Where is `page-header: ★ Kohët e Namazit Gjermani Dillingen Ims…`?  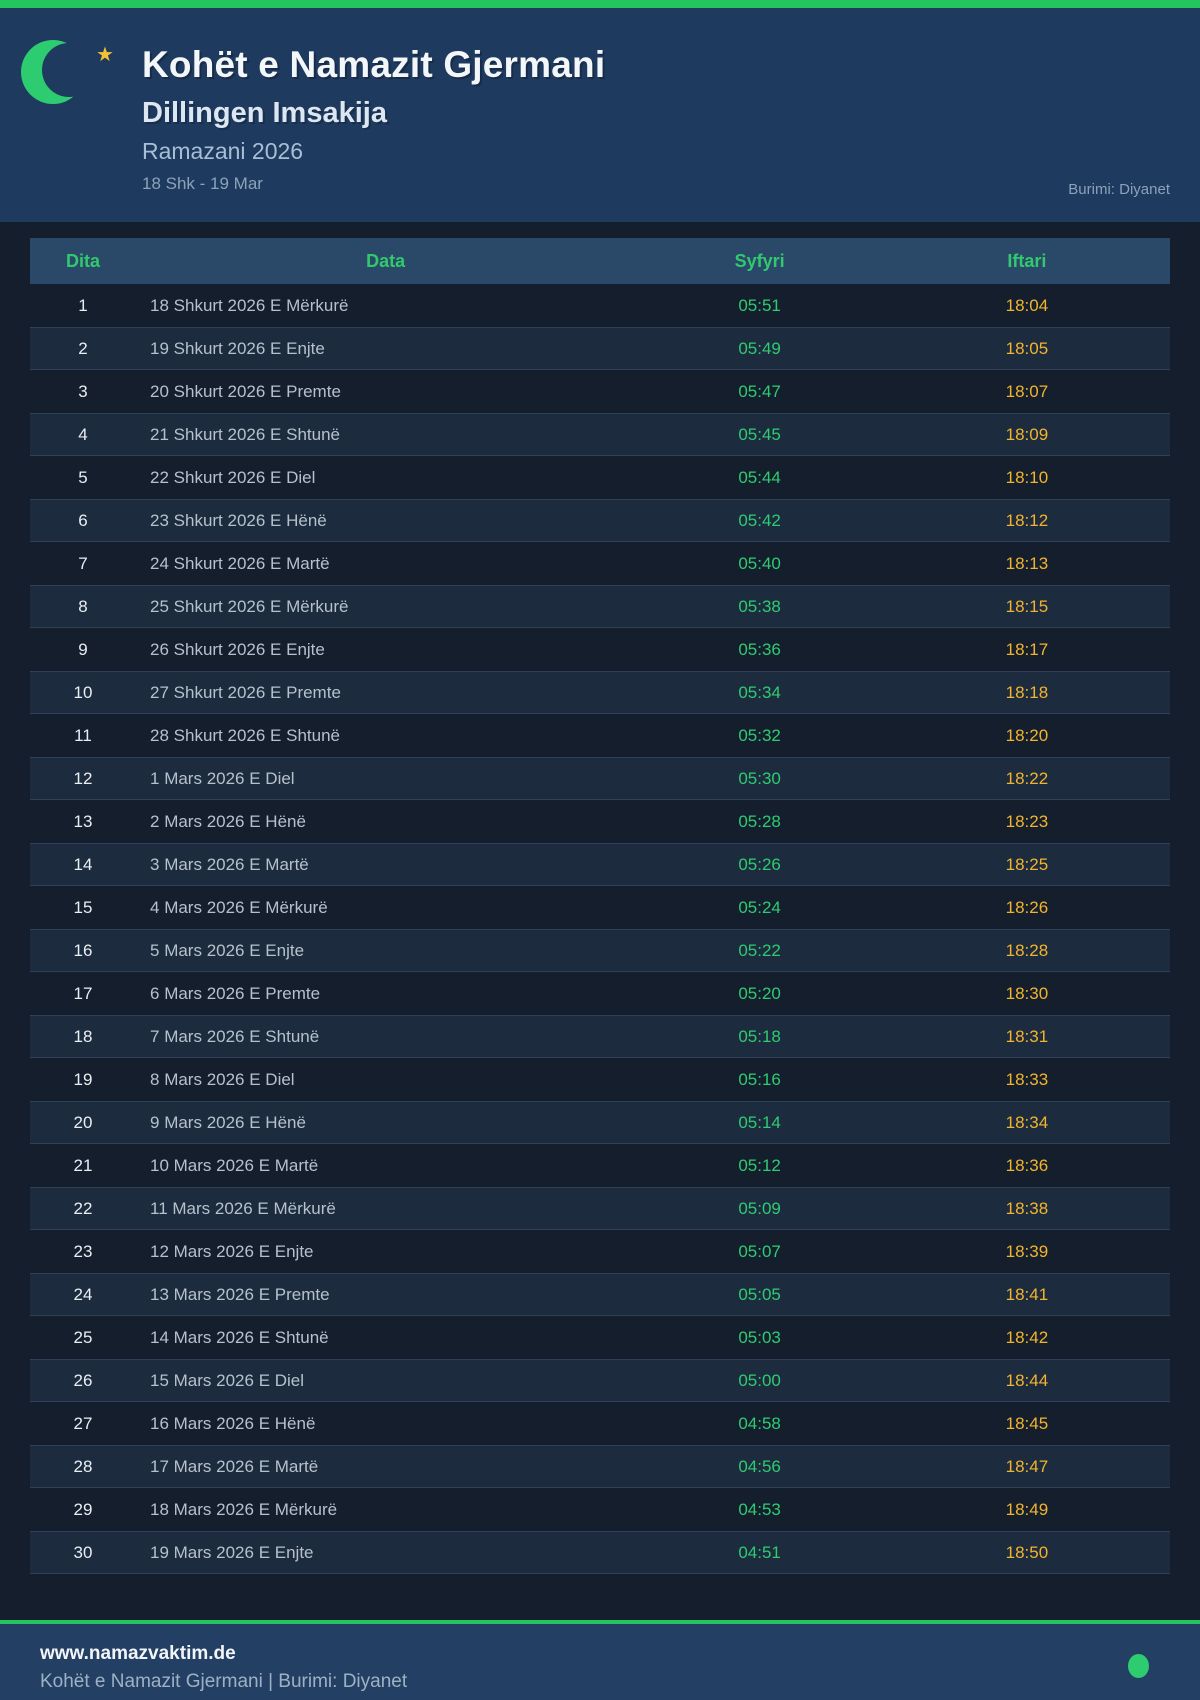 page-header: ★ Kohët e Namazit Gjermani Dillingen Ims… is located at coordinates (600, 115).